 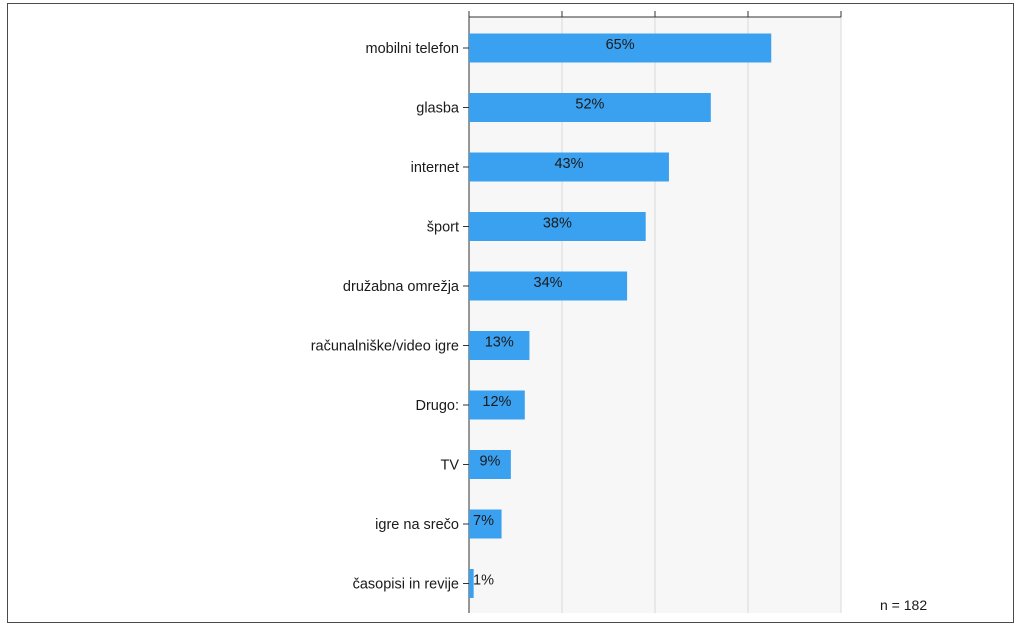 What do you see at coordinates (499, 343) in the screenshot?
I see `data-label: 13%` at bounding box center [499, 343].